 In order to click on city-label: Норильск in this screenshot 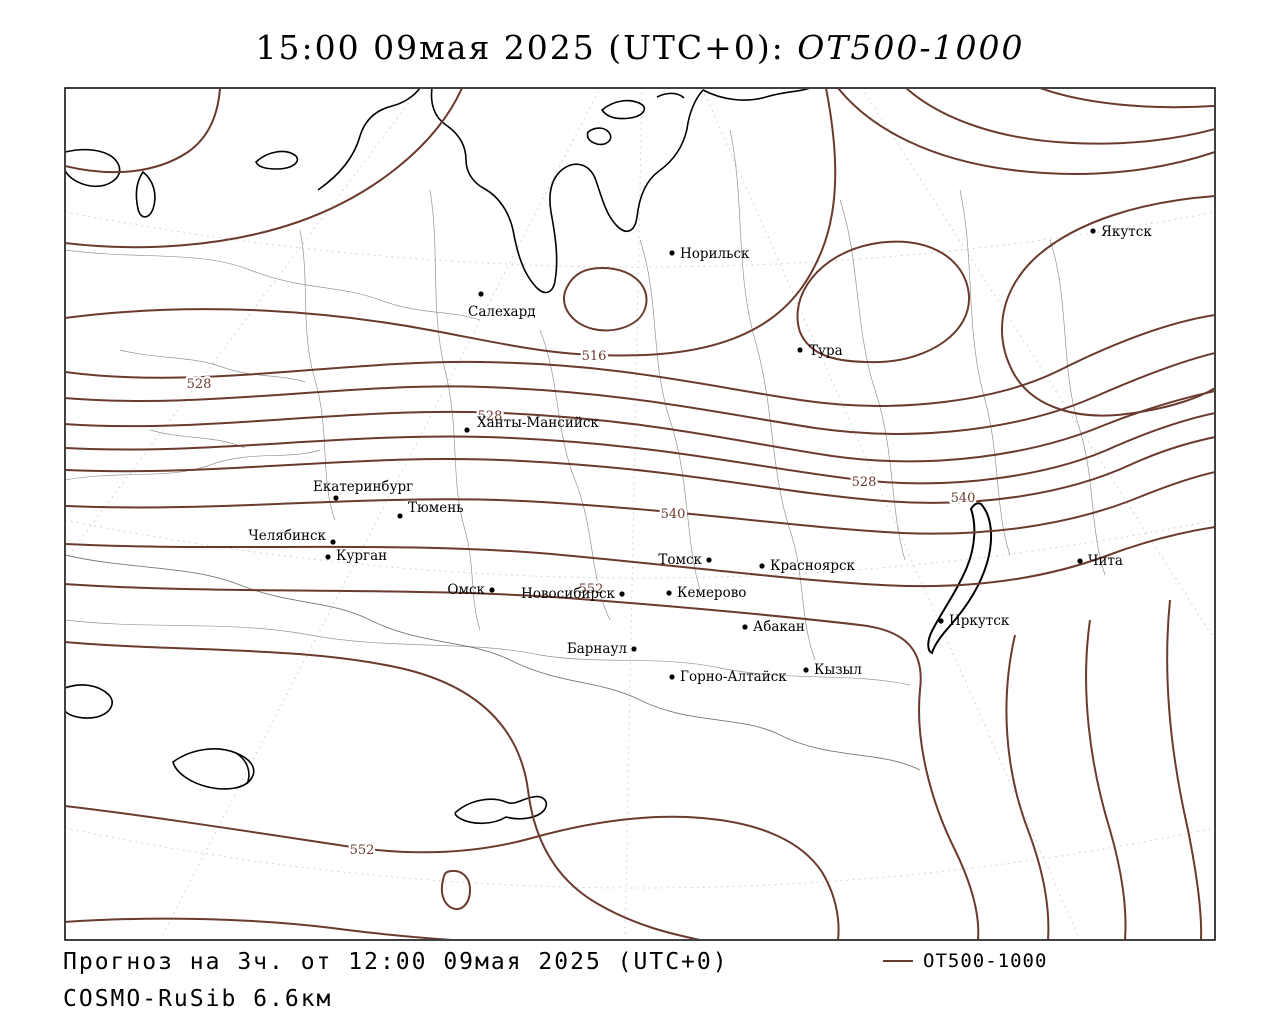, I will do `click(715, 254)`.